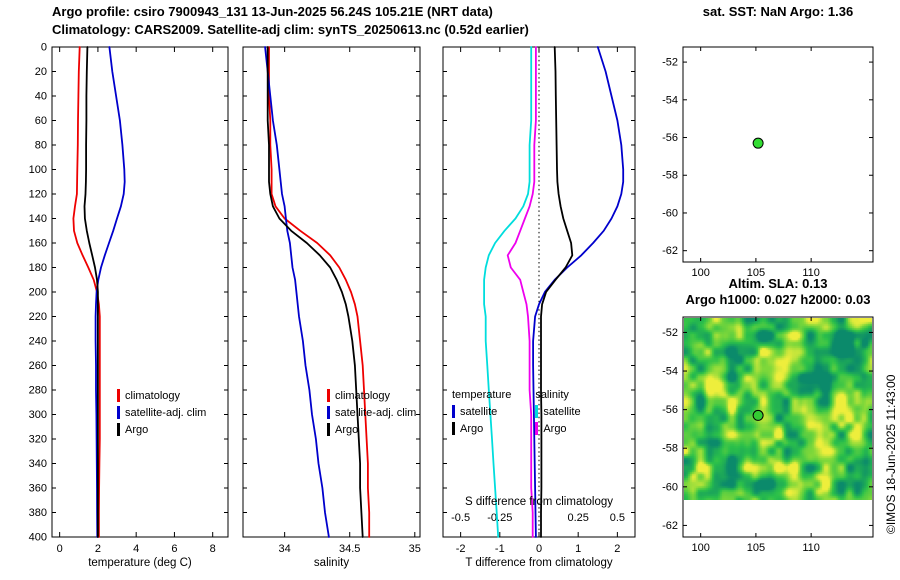 The image size is (900, 580). I want to click on legend-column-temperature: temperature satellite Argo, so click(481, 412).